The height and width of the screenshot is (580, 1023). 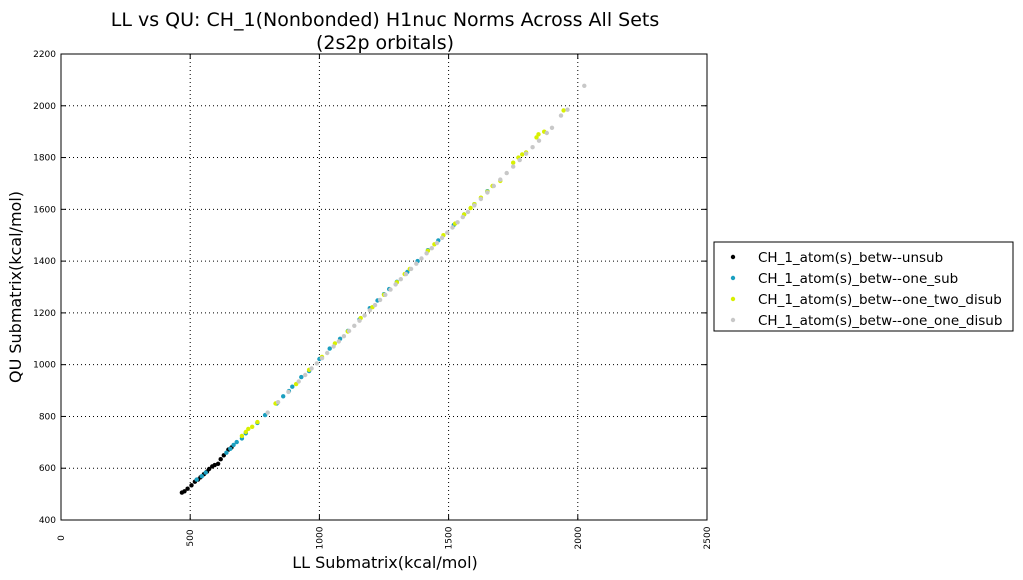 What do you see at coordinates (385, 43) in the screenshot?
I see `chart-title-line-2: (2s2p orbitals)` at bounding box center [385, 43].